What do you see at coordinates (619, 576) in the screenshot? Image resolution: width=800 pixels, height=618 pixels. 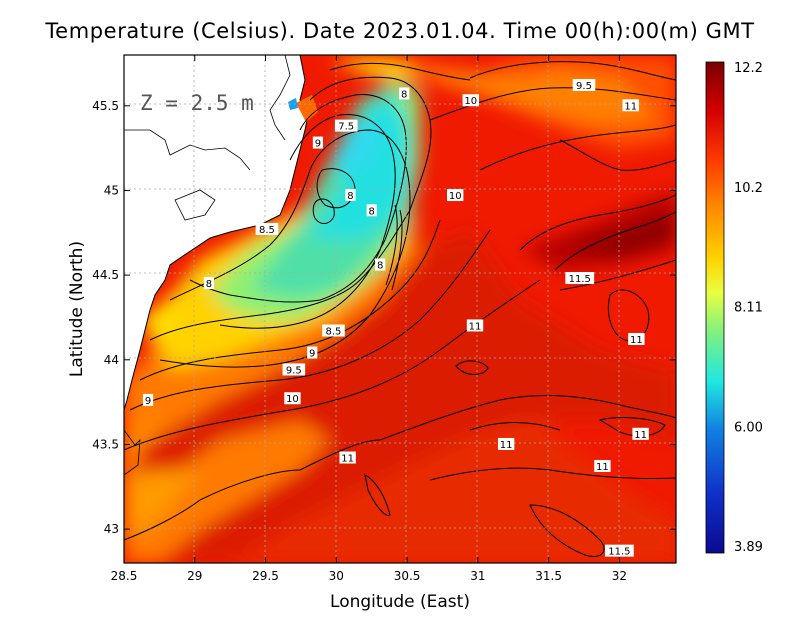 I see `x-tick-label: 32` at bounding box center [619, 576].